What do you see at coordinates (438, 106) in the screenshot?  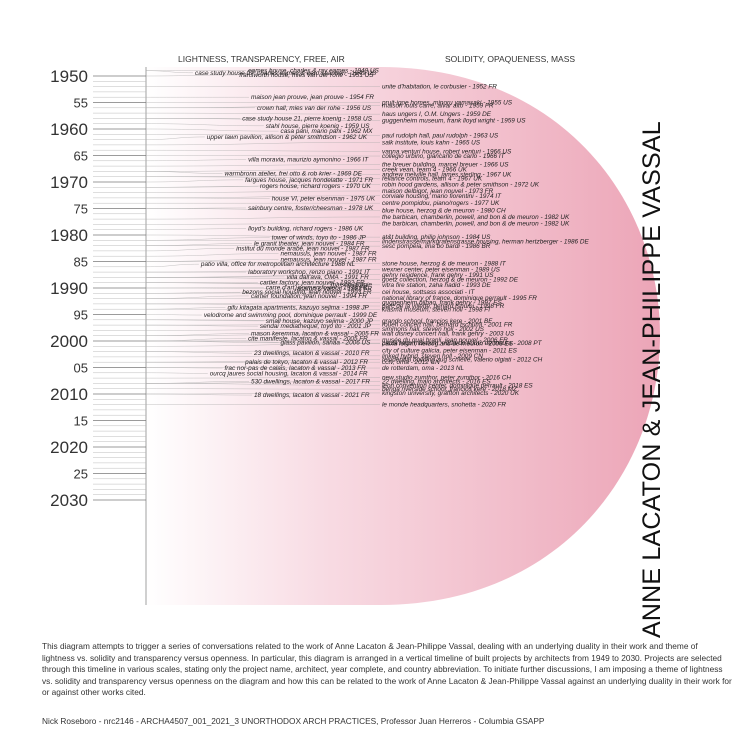 I see `project-label: maison louis carré, alvar alto - 1959 FR` at bounding box center [438, 106].